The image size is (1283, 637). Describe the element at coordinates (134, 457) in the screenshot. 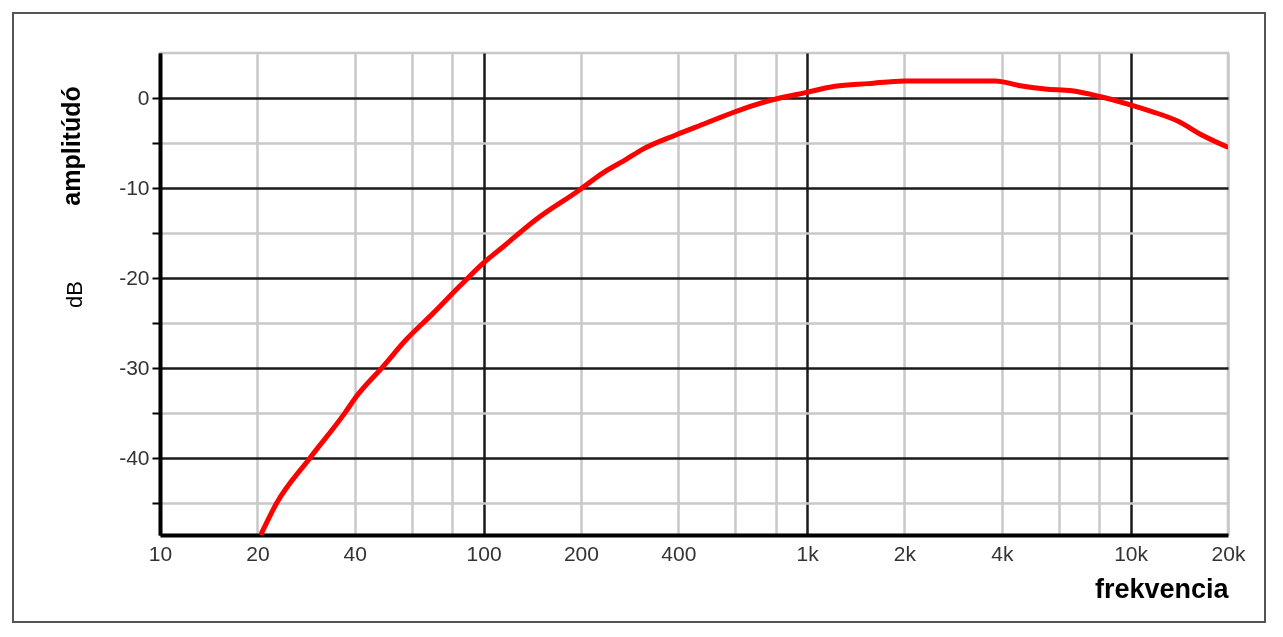

I see `y-tick-label: -40` at that location.